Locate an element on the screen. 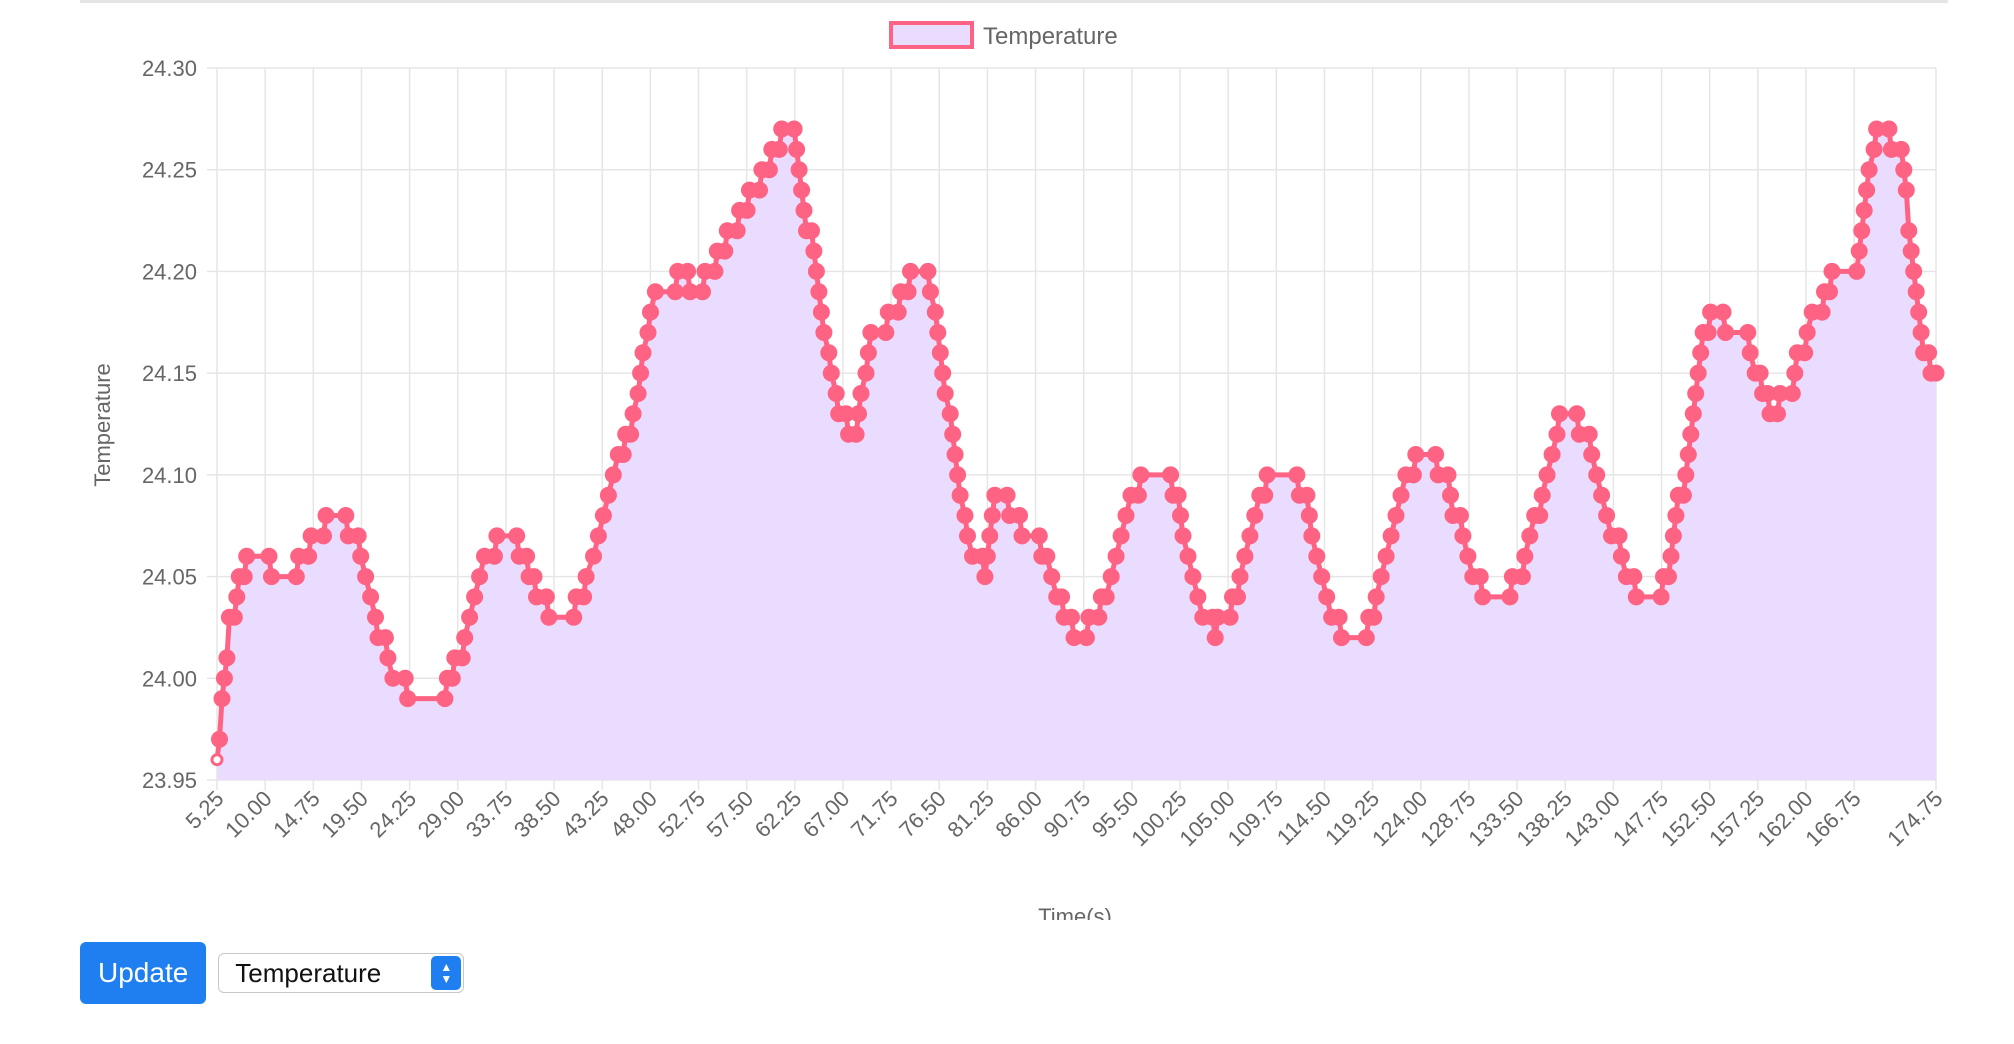  legend: Temperature is located at coordinates (1003, 35).